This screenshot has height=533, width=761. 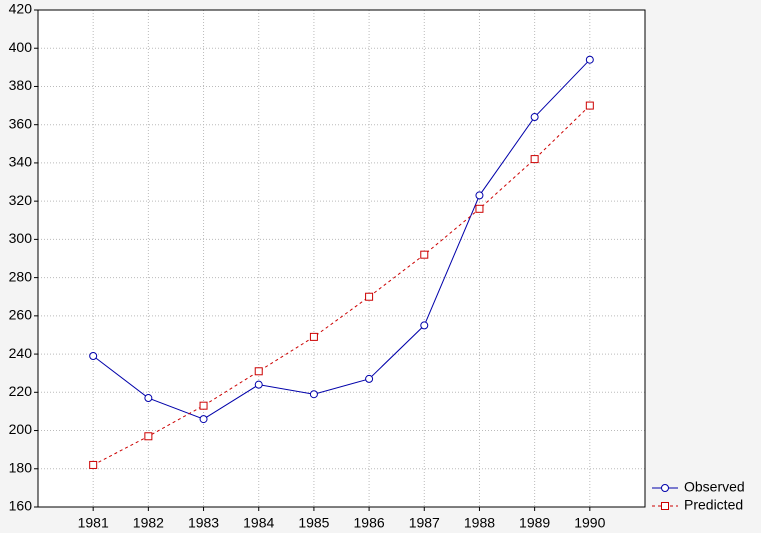 I want to click on x-tick-label: 1981, so click(x=93, y=523).